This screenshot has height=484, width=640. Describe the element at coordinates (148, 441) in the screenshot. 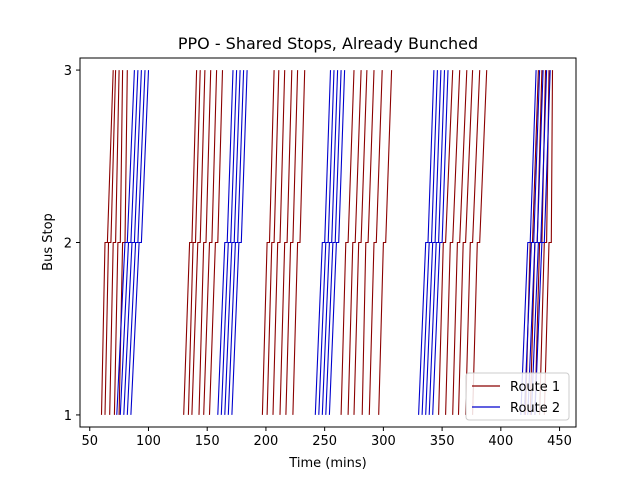

I see `x-tick-label: 100` at that location.